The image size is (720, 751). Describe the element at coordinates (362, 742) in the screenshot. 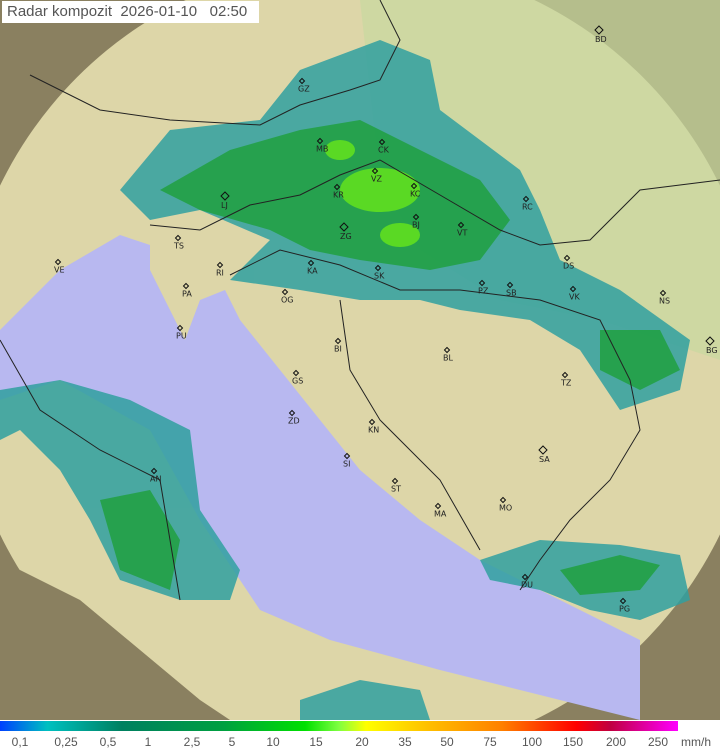

I see `legend-tick: 20` at that location.